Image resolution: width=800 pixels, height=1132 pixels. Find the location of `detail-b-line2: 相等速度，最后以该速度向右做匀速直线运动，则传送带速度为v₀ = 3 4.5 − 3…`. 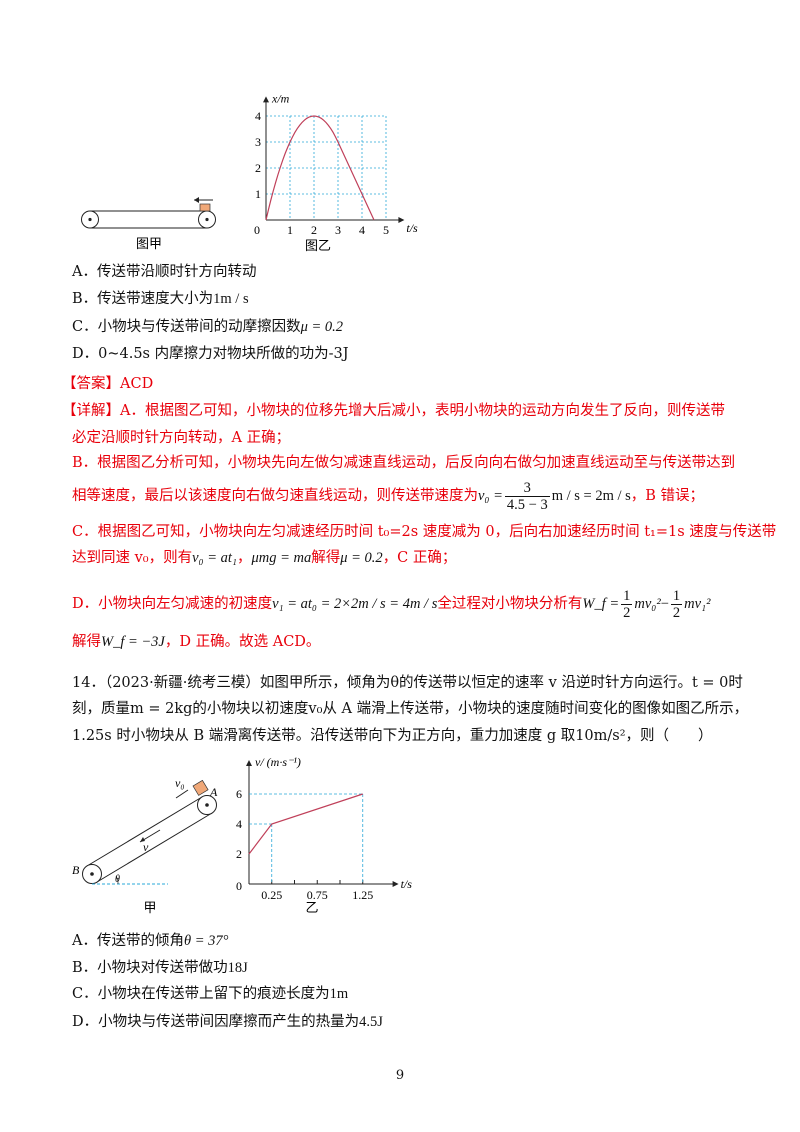

detail-b-line2: 相等速度，最后以该速度向右做匀速直线运动，则传送带速度为v₀ = 3 4.5 − 3… is located at coordinates (388, 496).